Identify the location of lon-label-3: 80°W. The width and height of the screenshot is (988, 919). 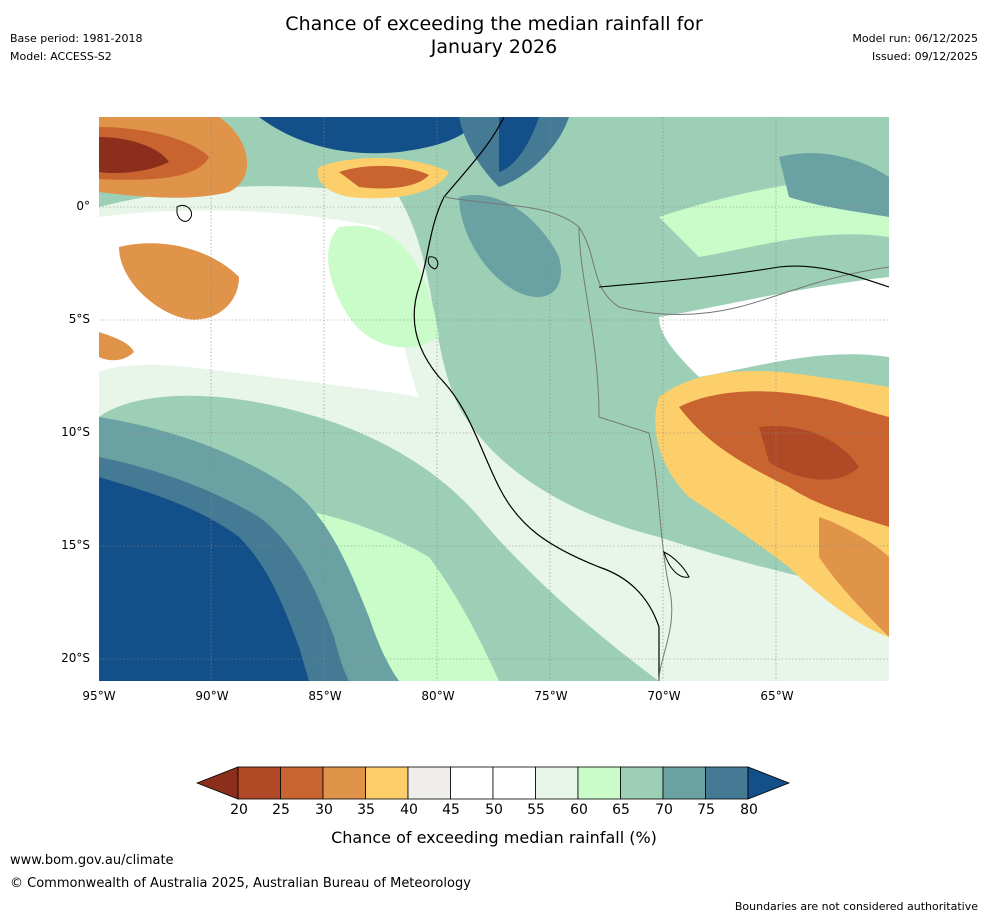
(438, 696).